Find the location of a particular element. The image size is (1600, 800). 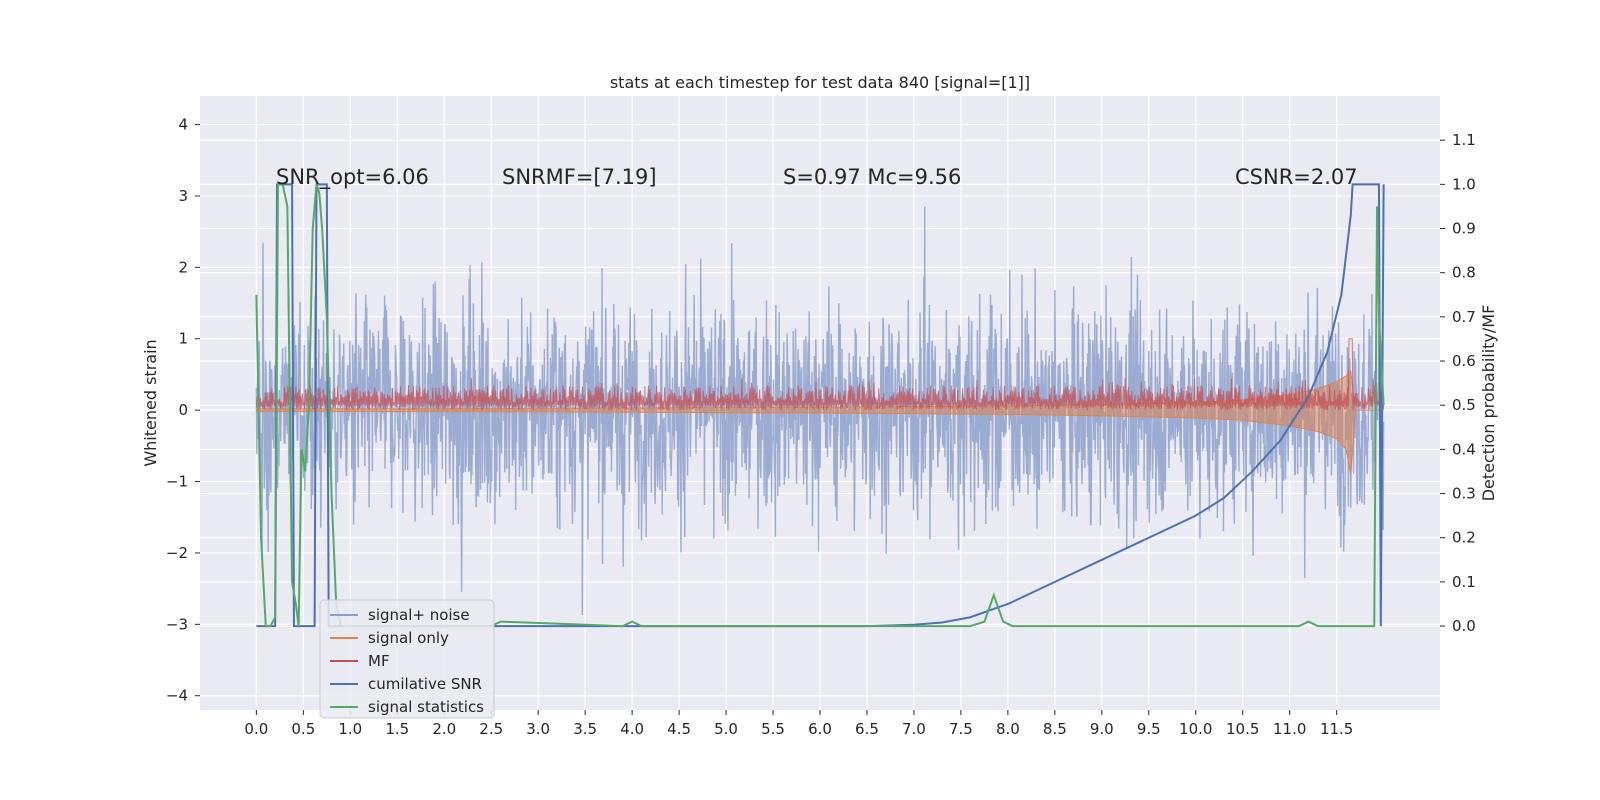

x-tick-label: 8.5 is located at coordinates (1055, 729).